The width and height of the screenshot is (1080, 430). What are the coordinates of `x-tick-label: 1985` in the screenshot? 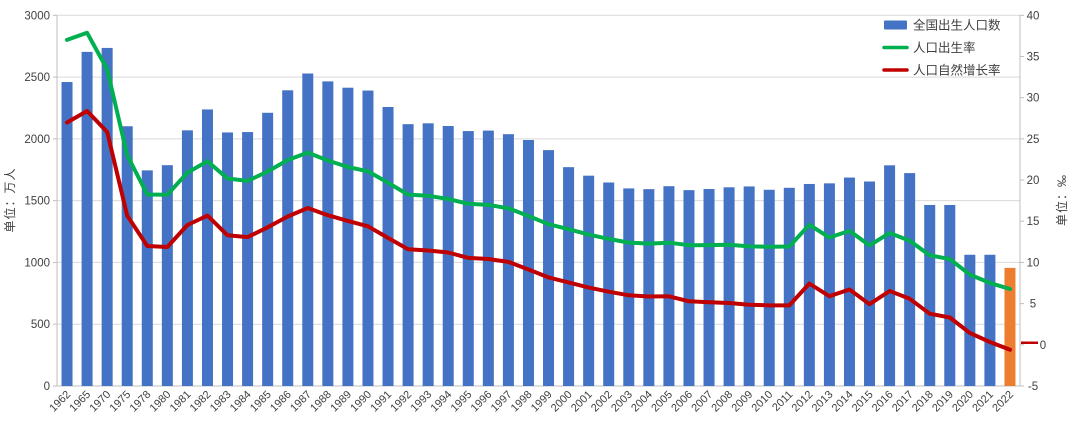 It's located at (261, 402).